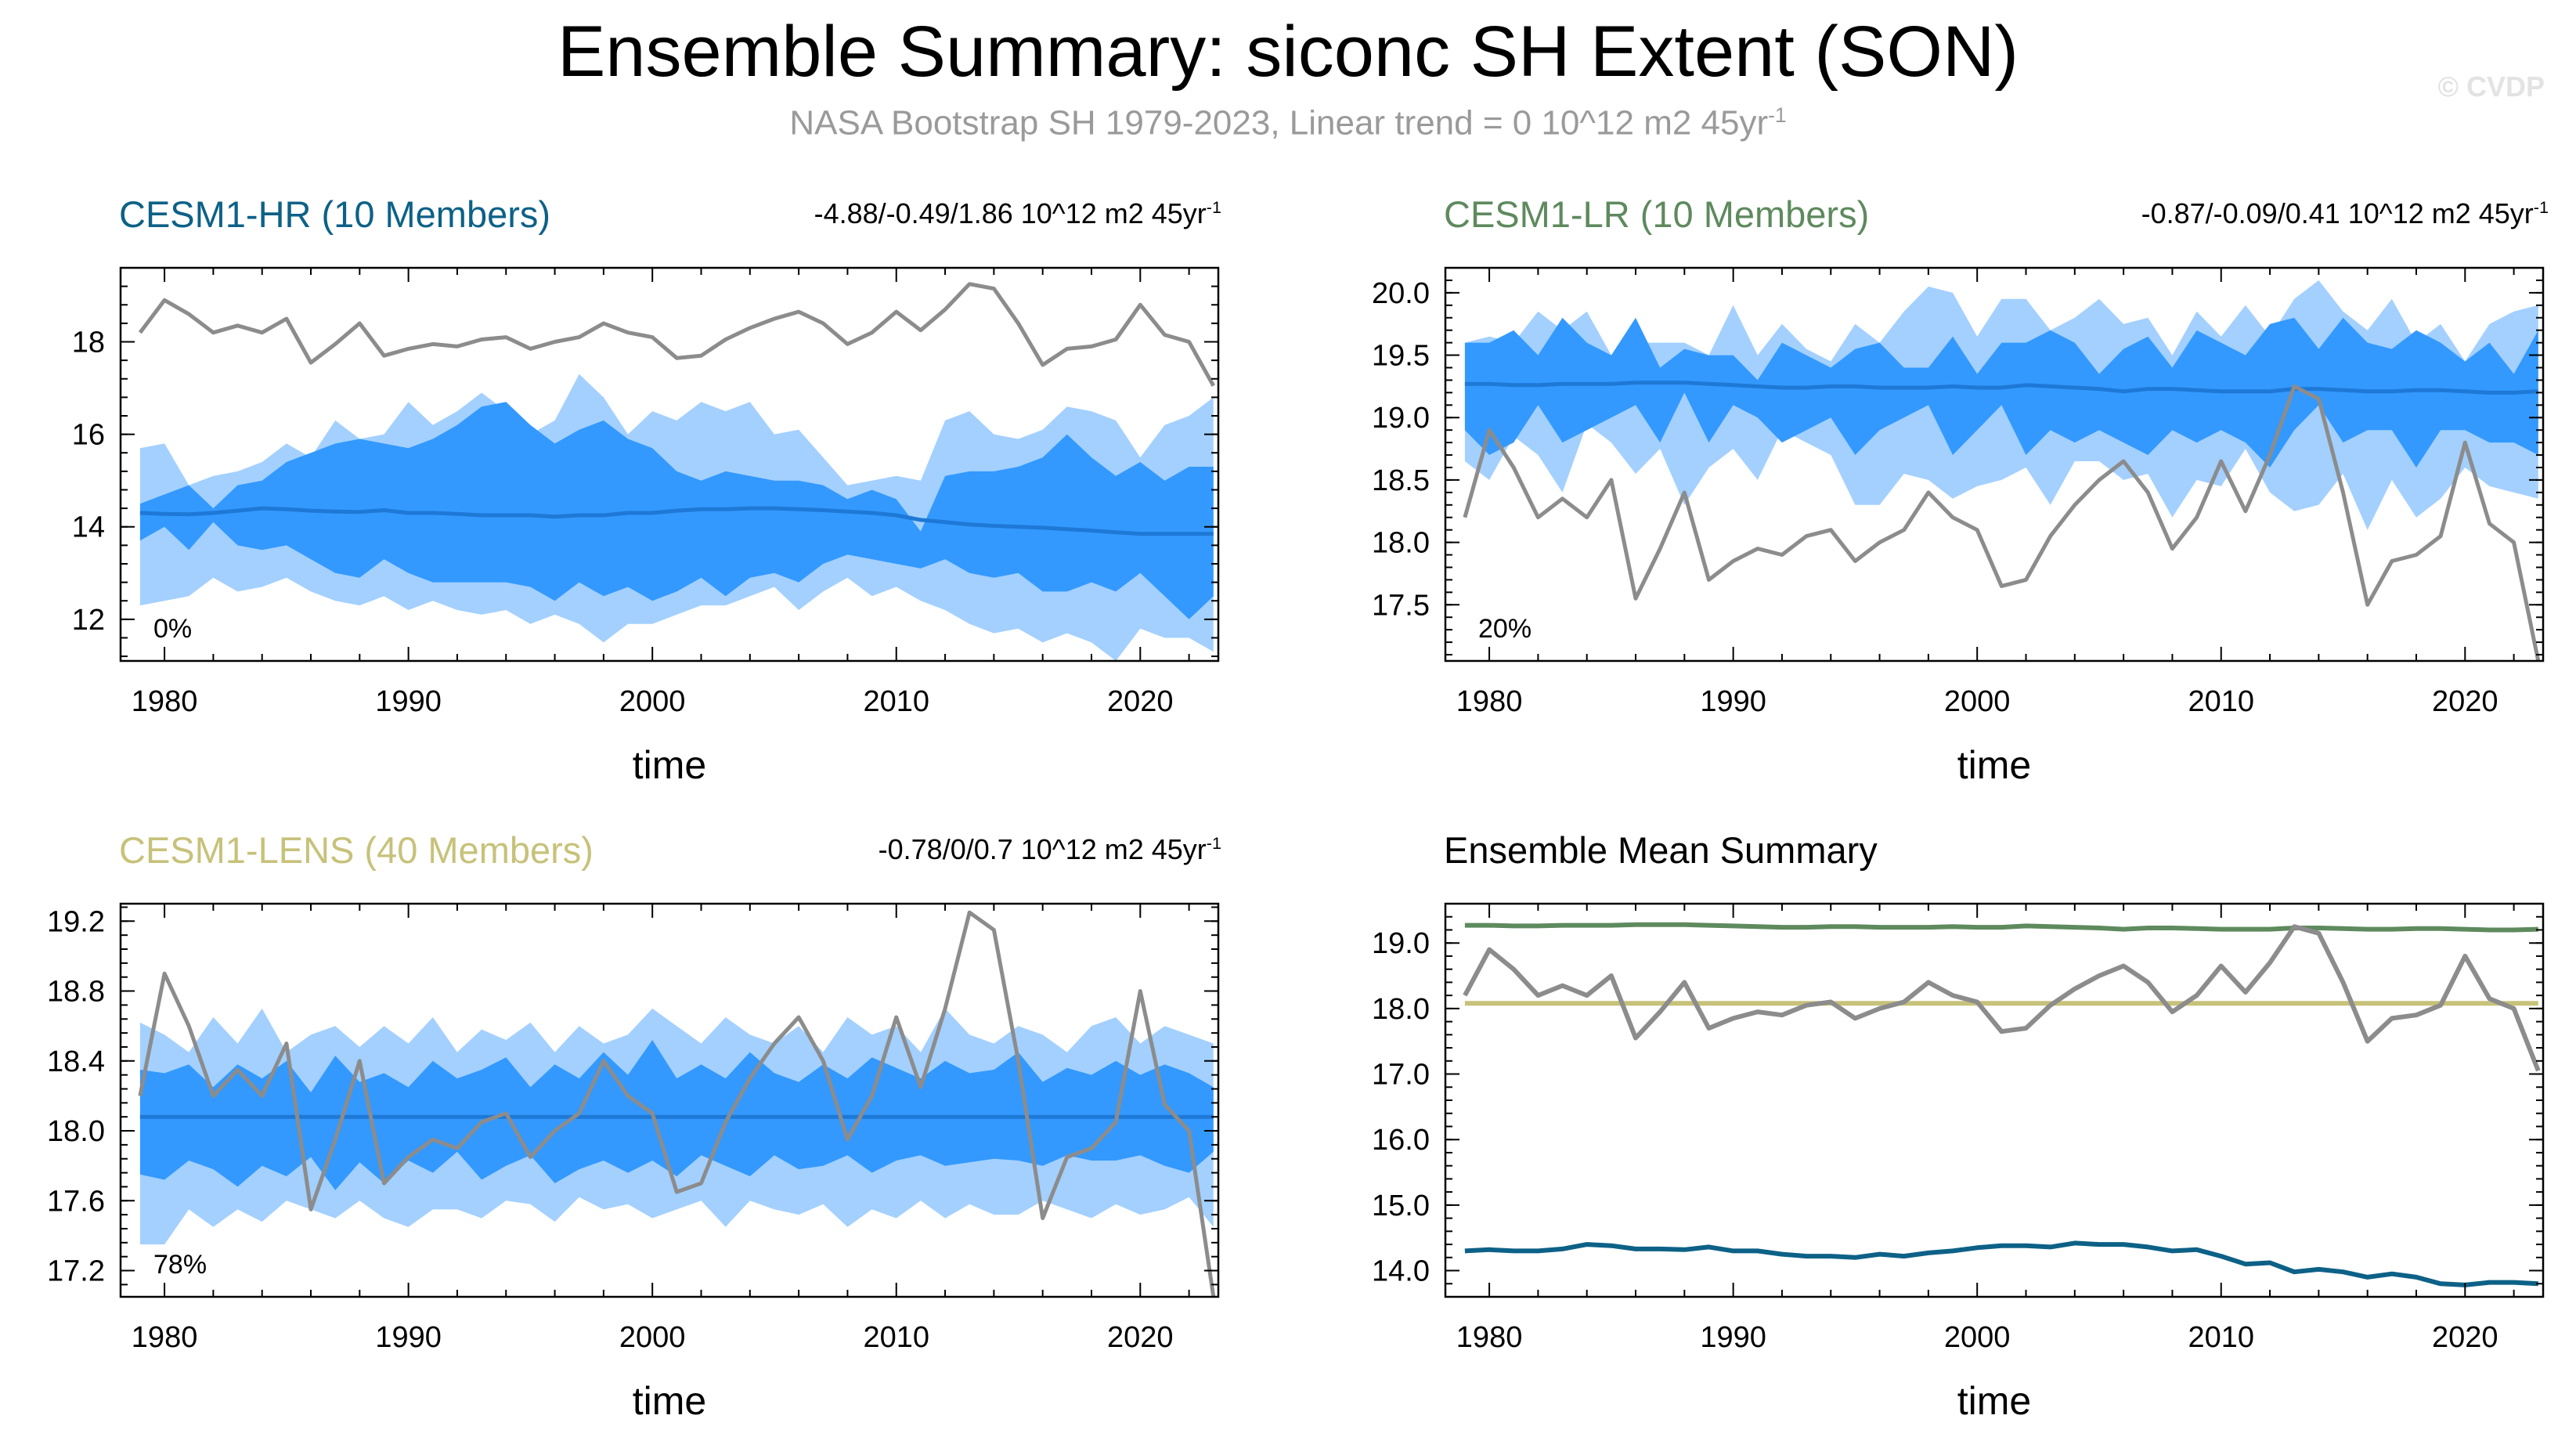 Image resolution: width=2576 pixels, height=1455 pixels. I want to click on x-axis-label-hr: time, so click(669, 765).